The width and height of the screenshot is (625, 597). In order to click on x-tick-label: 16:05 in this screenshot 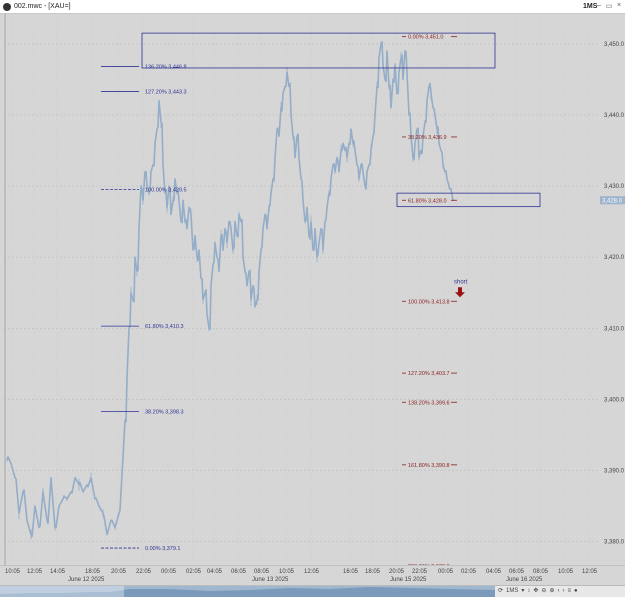, I will do `click(351, 572)`.